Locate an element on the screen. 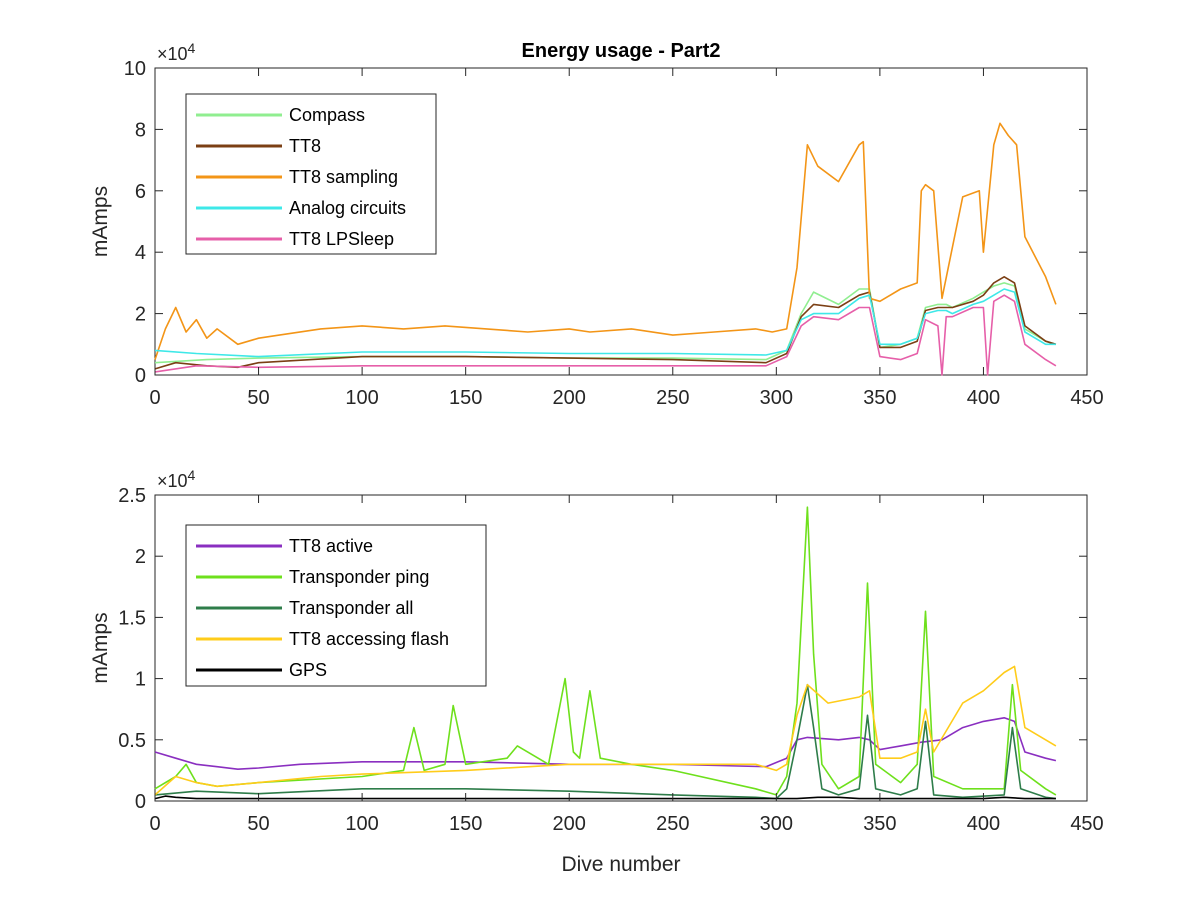  legend-entry: Transponder all is located at coordinates (351, 608).